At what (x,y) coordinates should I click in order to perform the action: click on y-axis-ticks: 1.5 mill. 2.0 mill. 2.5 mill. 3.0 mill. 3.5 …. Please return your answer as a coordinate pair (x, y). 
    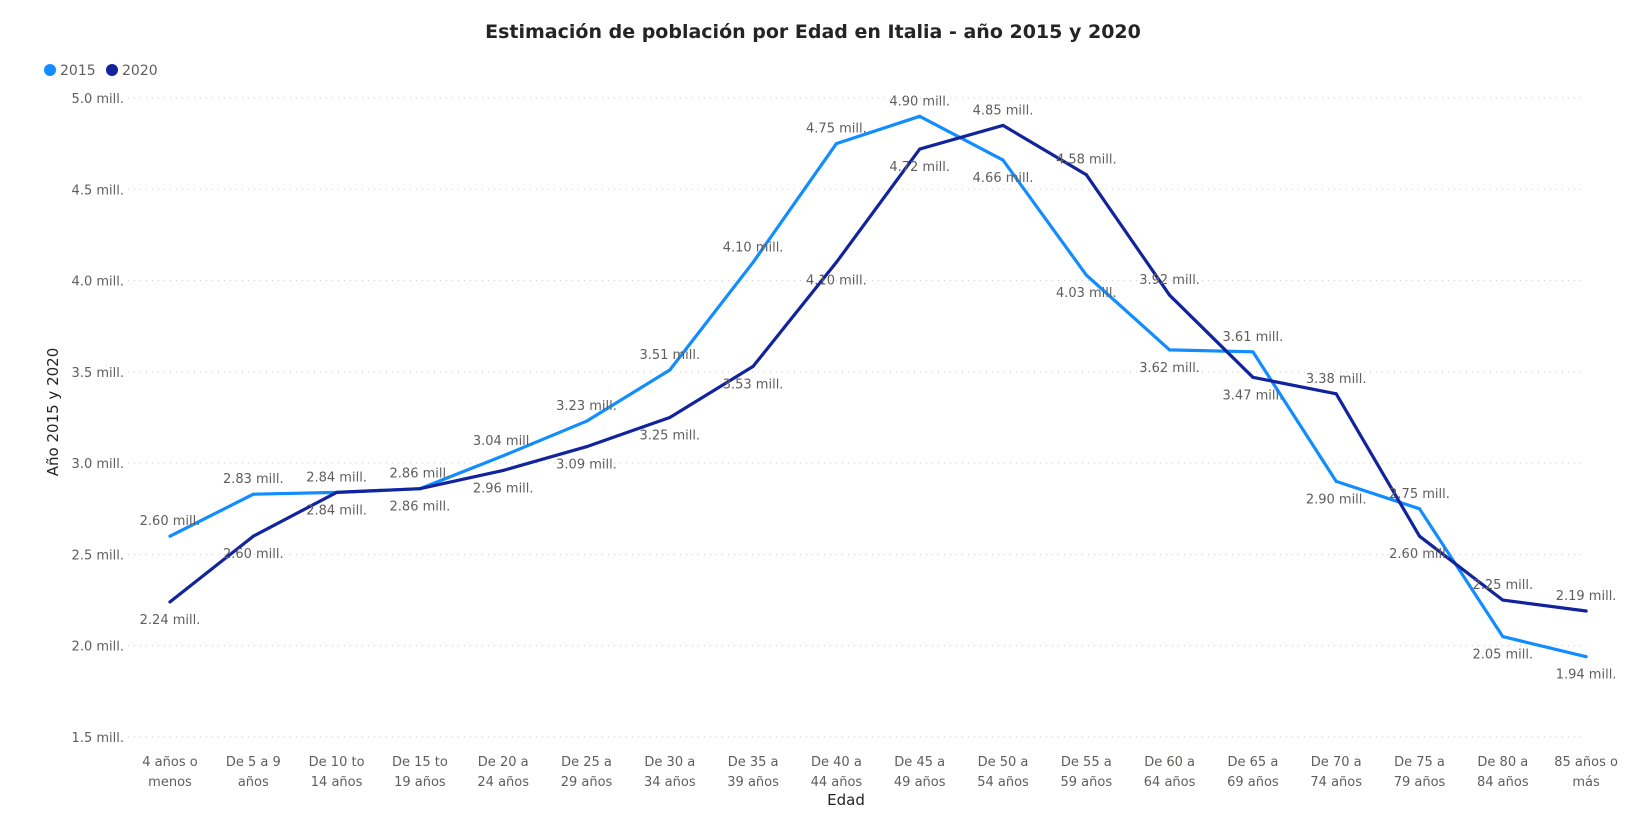
    Looking at the image, I should click on (98, 419).